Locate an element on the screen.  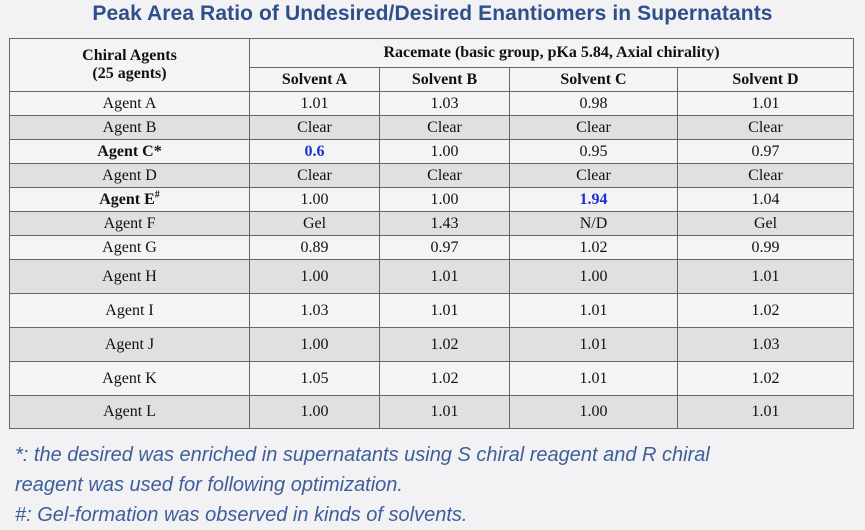
solvent-header: Solvent C is located at coordinates (593, 79).